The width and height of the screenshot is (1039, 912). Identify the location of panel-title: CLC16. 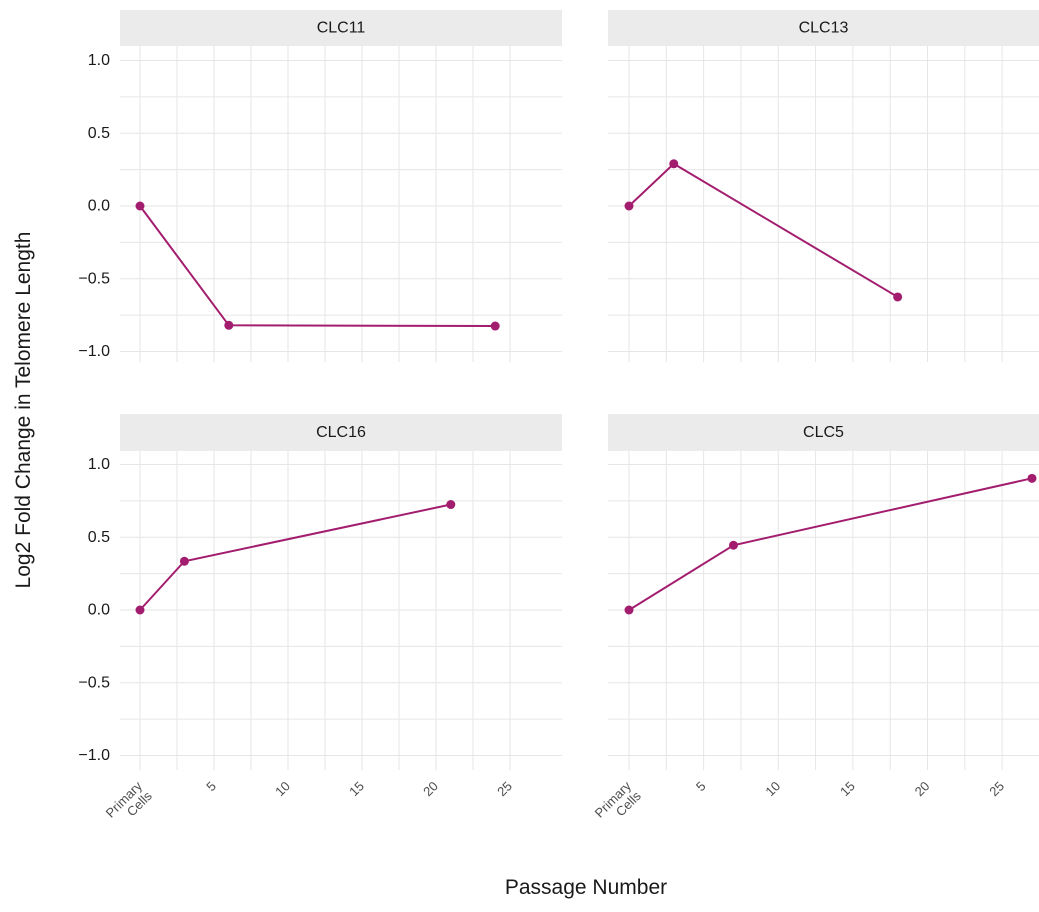
(341, 432).